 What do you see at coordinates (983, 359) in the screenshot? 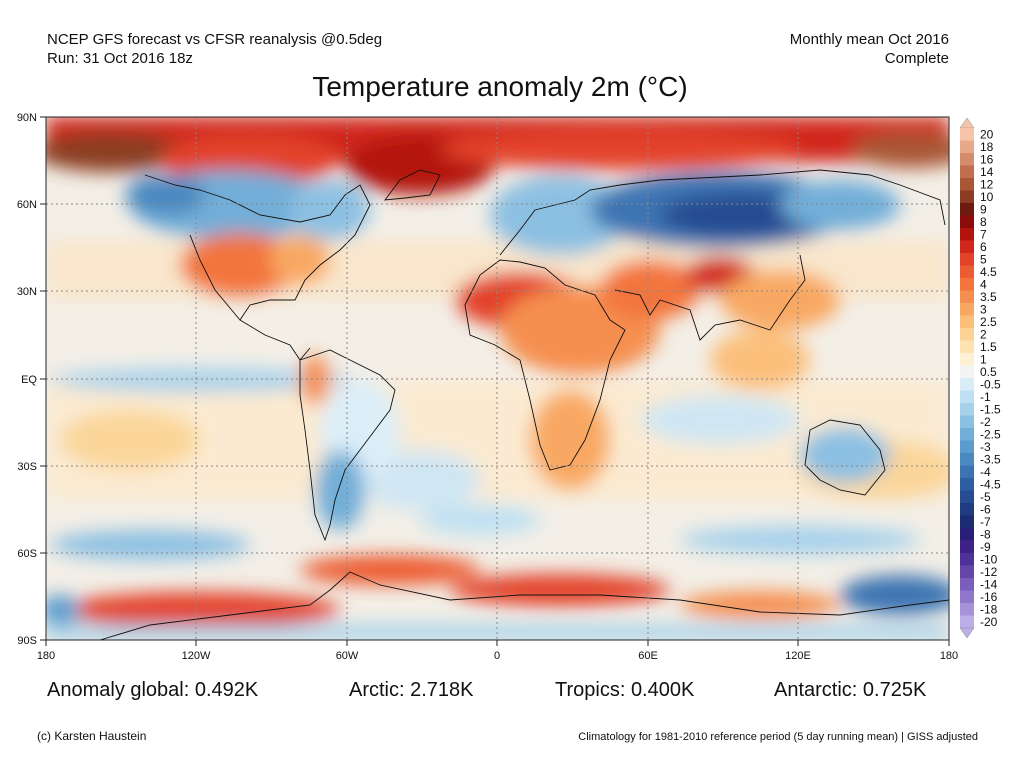
I see `colorbar-label: 1` at bounding box center [983, 359].